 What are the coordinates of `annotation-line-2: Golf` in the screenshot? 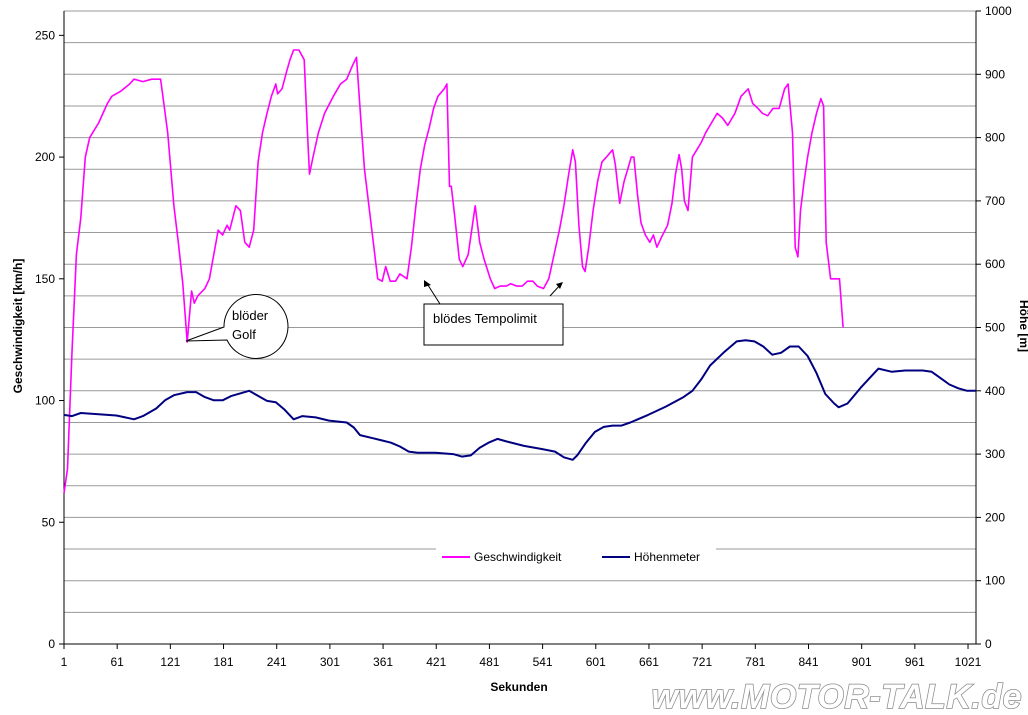 It's located at (244, 334).